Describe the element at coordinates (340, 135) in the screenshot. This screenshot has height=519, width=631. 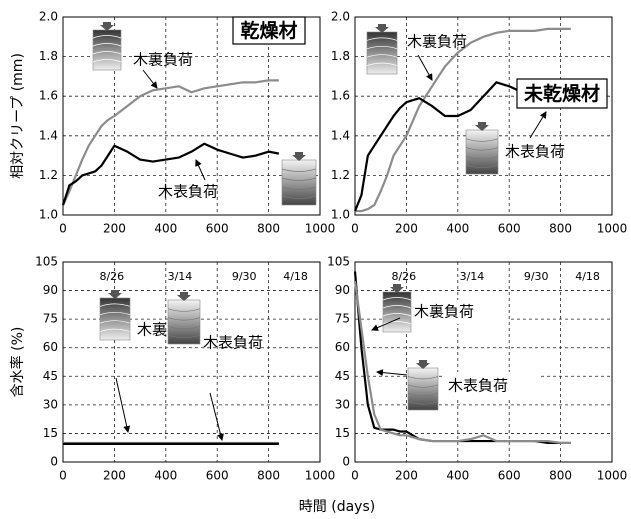
I see `y-tick-label: 1.4` at that location.